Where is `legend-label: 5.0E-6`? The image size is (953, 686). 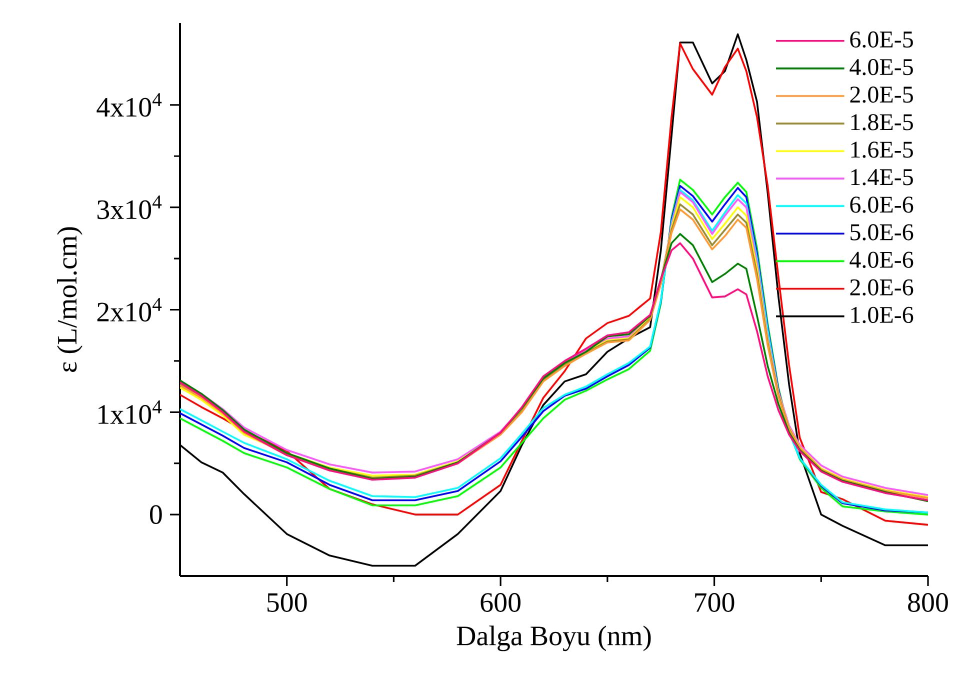 legend-label: 5.0E-6 is located at coordinates (882, 232).